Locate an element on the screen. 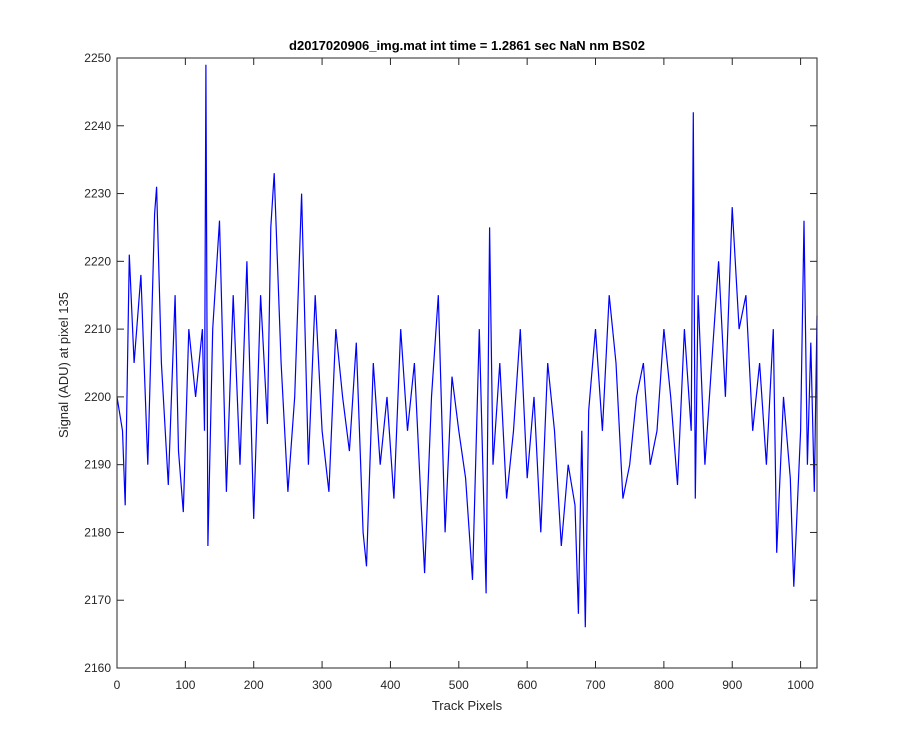 Image resolution: width=900 pixels, height=750 pixels. y-tick-label: 2160 is located at coordinates (97, 668).